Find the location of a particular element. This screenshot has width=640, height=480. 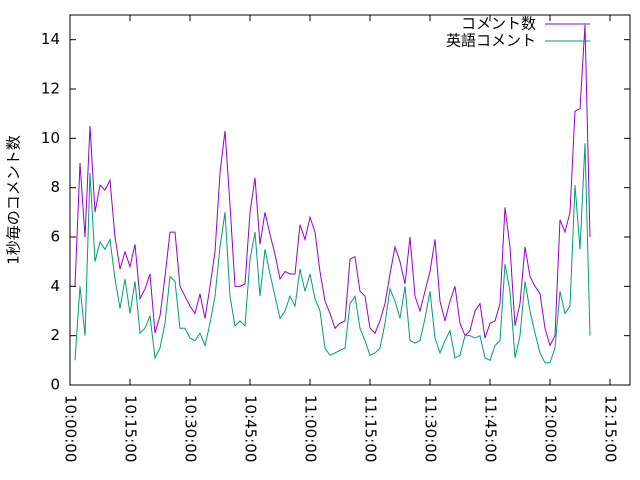

y-tick-label: 4 is located at coordinates (55, 286).